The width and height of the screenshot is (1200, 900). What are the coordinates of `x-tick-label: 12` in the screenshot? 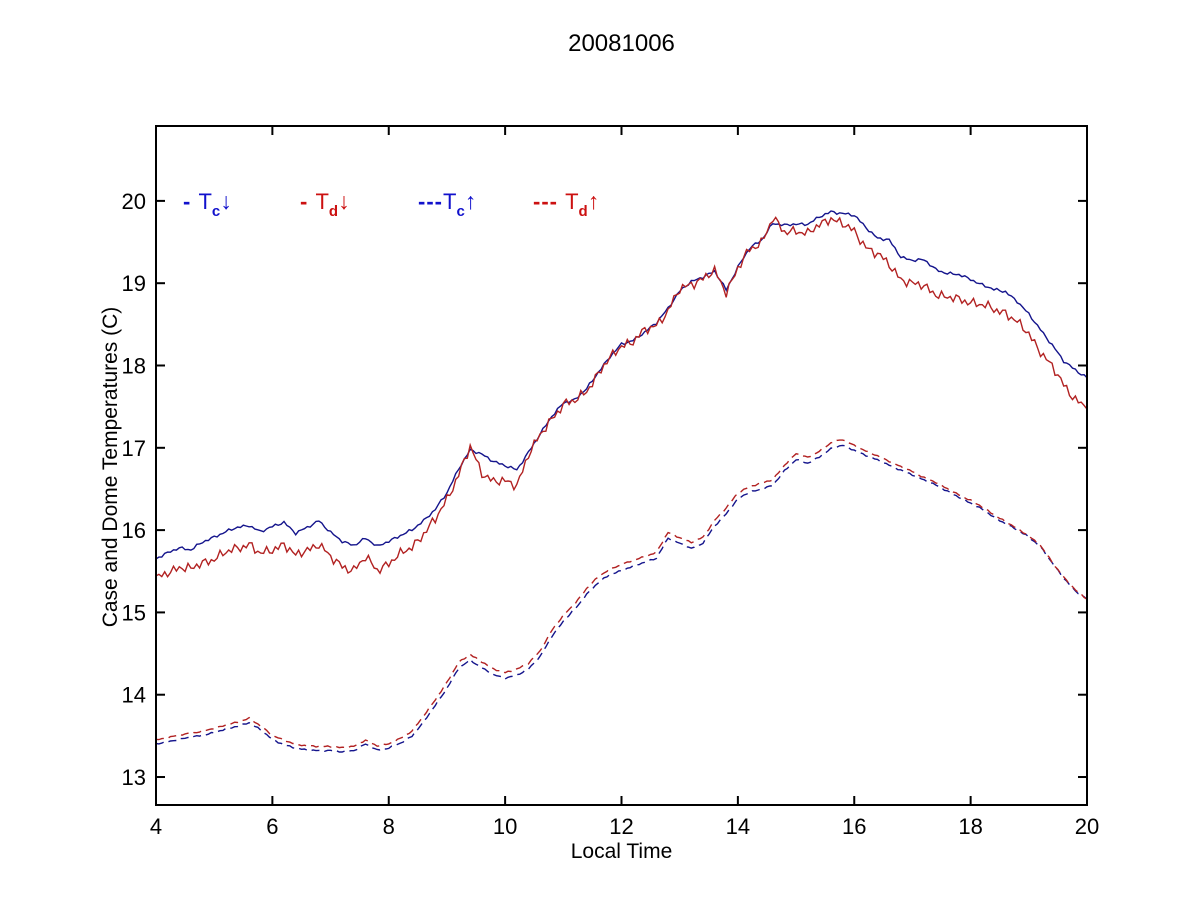 It's located at (621, 826).